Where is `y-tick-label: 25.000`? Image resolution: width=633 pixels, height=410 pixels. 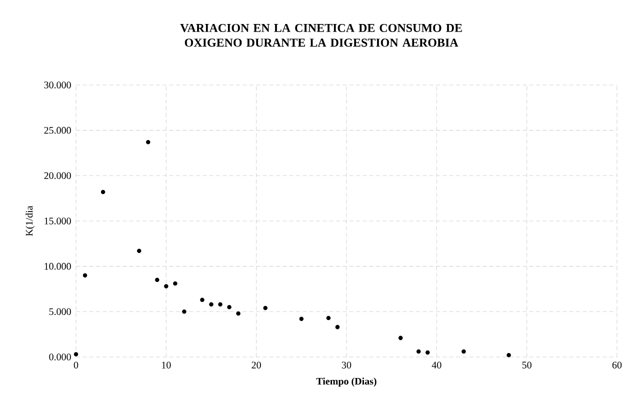 y-tick-label: 25.000 is located at coordinates (57, 130).